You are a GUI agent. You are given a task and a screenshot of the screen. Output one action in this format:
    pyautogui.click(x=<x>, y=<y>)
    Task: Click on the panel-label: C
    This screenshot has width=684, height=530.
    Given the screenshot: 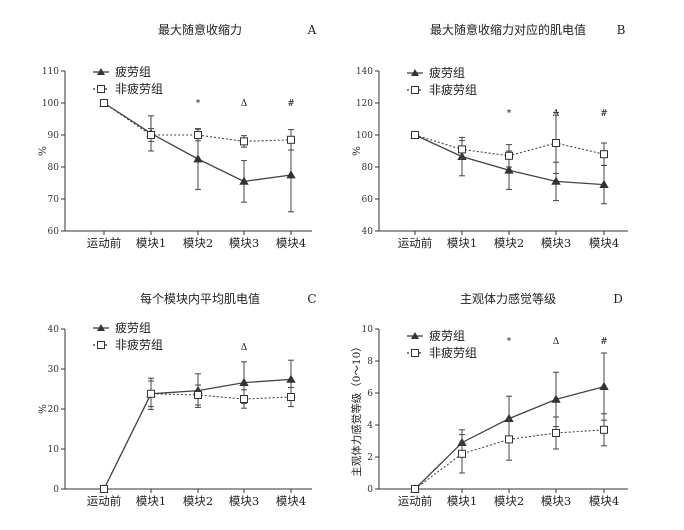 What is the action you would take?
    pyautogui.click(x=311, y=299)
    